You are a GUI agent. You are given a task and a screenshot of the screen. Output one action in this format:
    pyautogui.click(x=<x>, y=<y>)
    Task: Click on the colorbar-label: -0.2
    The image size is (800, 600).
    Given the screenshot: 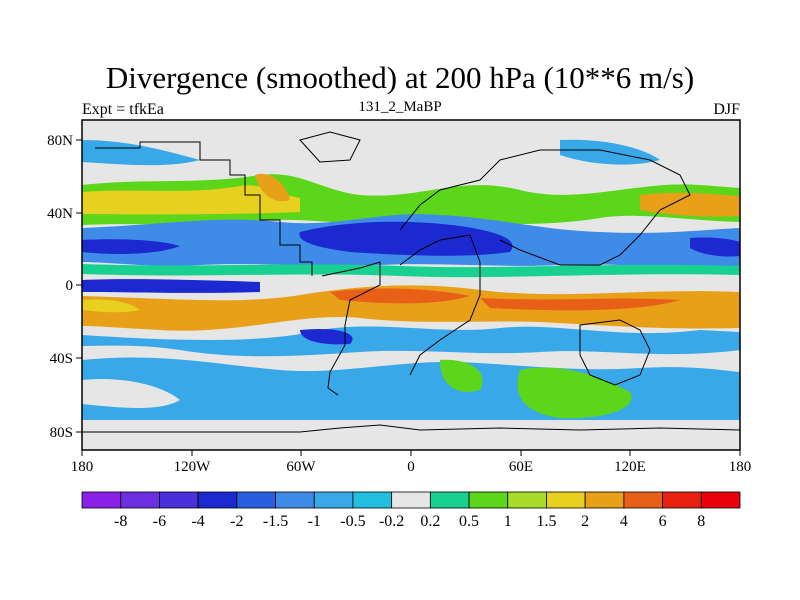 What is the action you would take?
    pyautogui.click(x=391, y=521)
    